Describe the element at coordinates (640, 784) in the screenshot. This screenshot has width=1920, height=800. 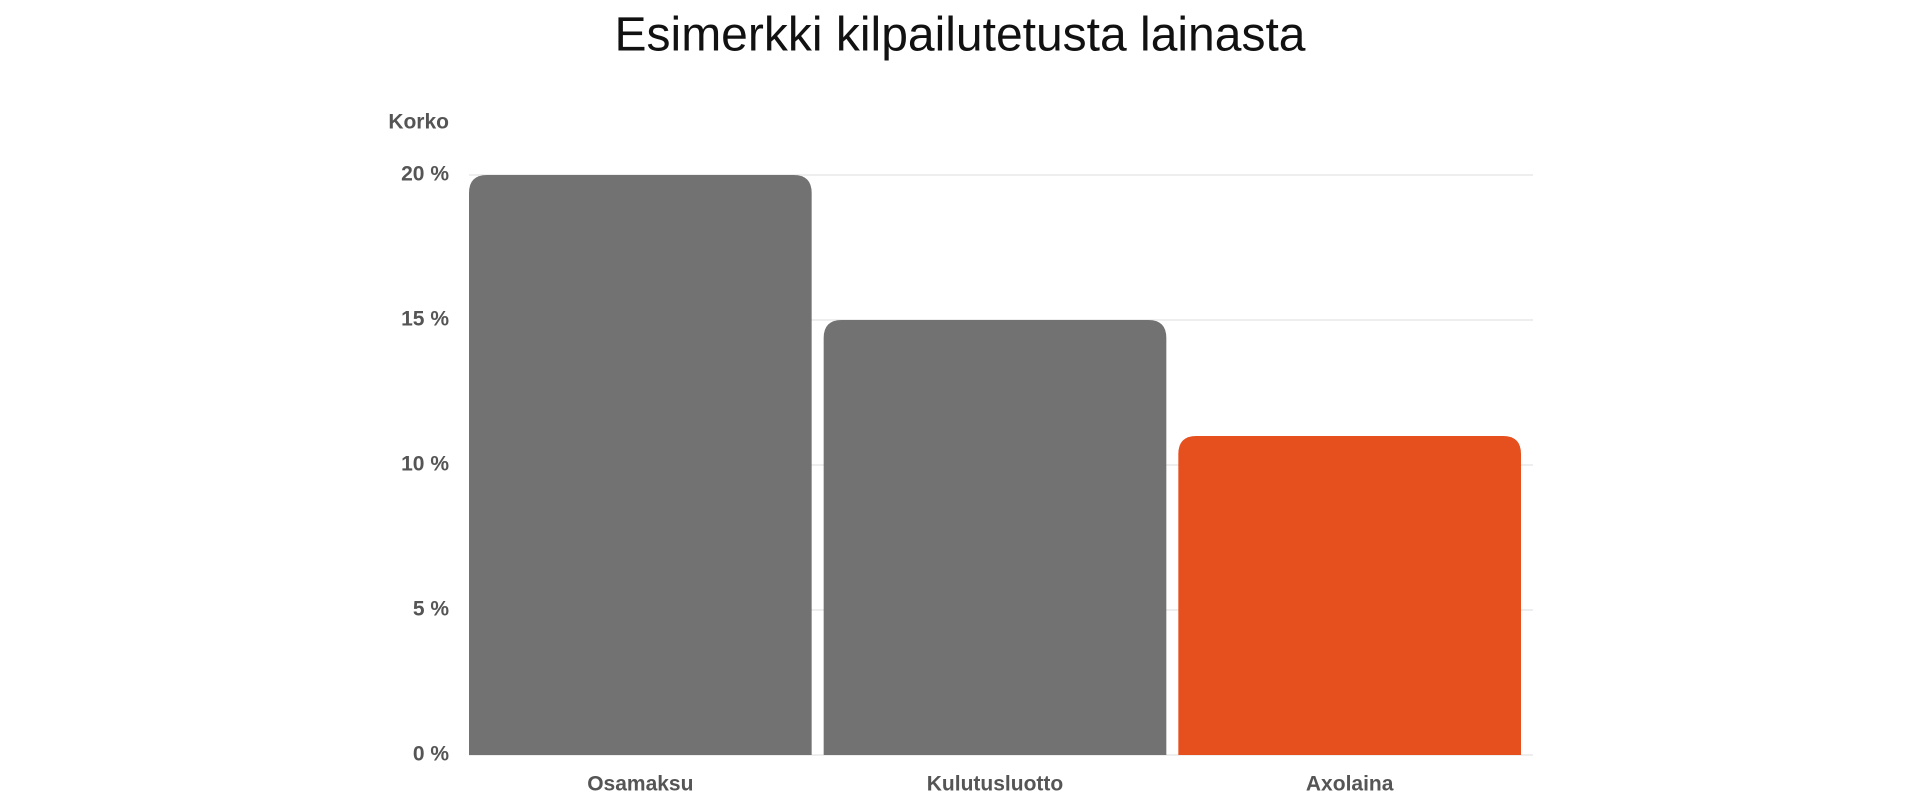
I see `x-tick-label: Osamaksu` at that location.